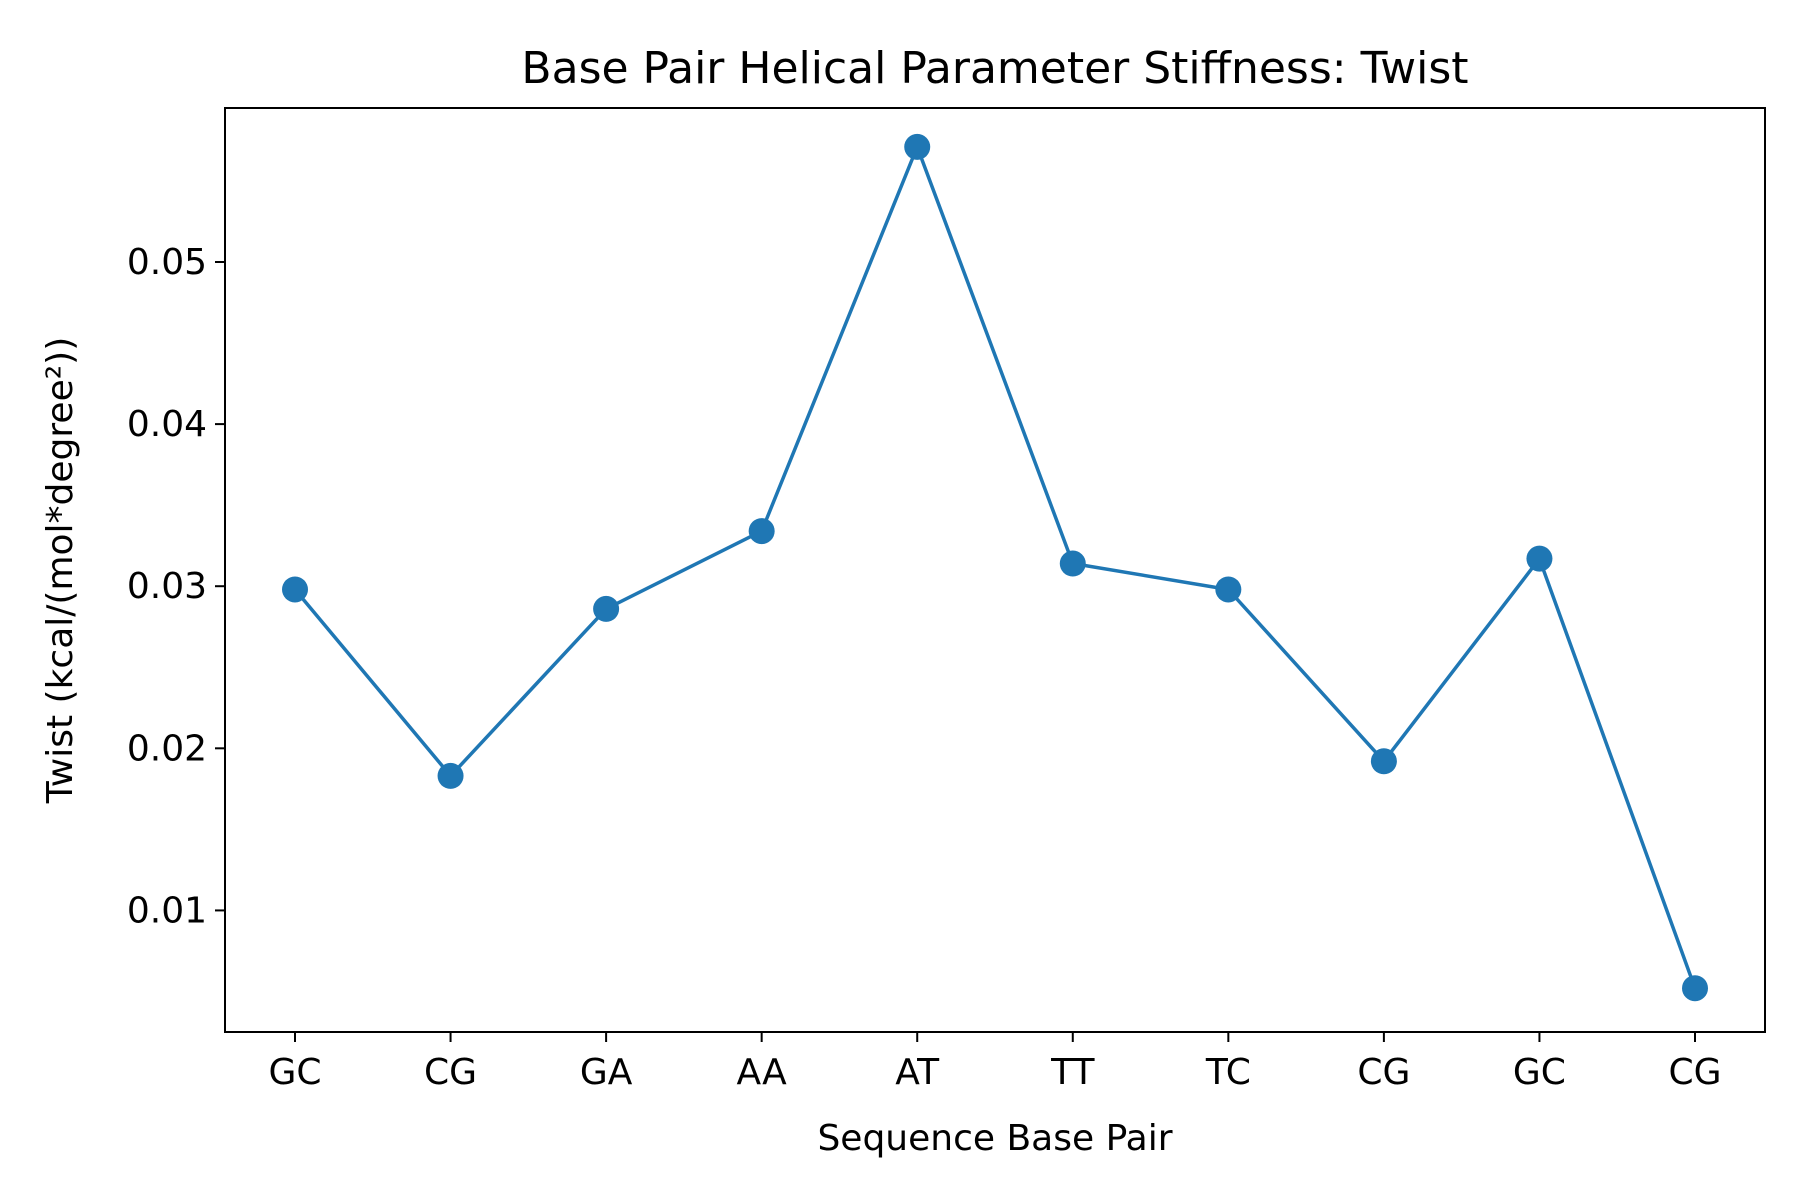 This screenshot has height=1200, width=1800. What do you see at coordinates (167, 748) in the screenshot?
I see `y-tick-label: 0.02` at bounding box center [167, 748].